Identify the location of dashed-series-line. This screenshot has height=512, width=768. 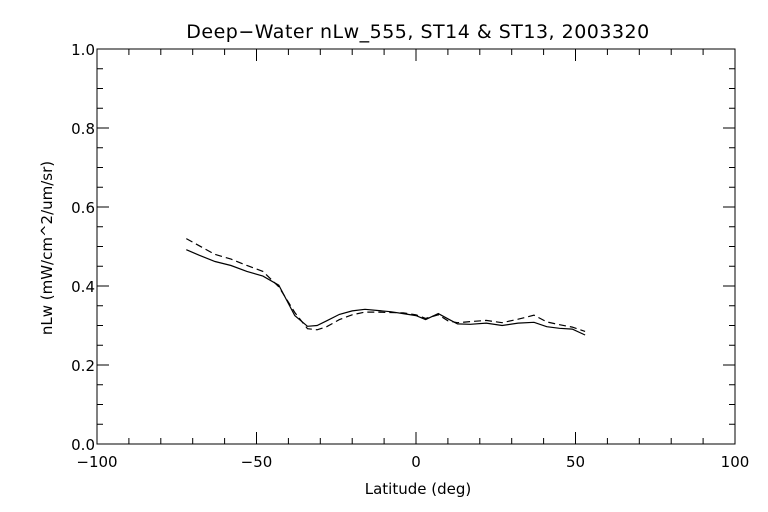
(386, 285).